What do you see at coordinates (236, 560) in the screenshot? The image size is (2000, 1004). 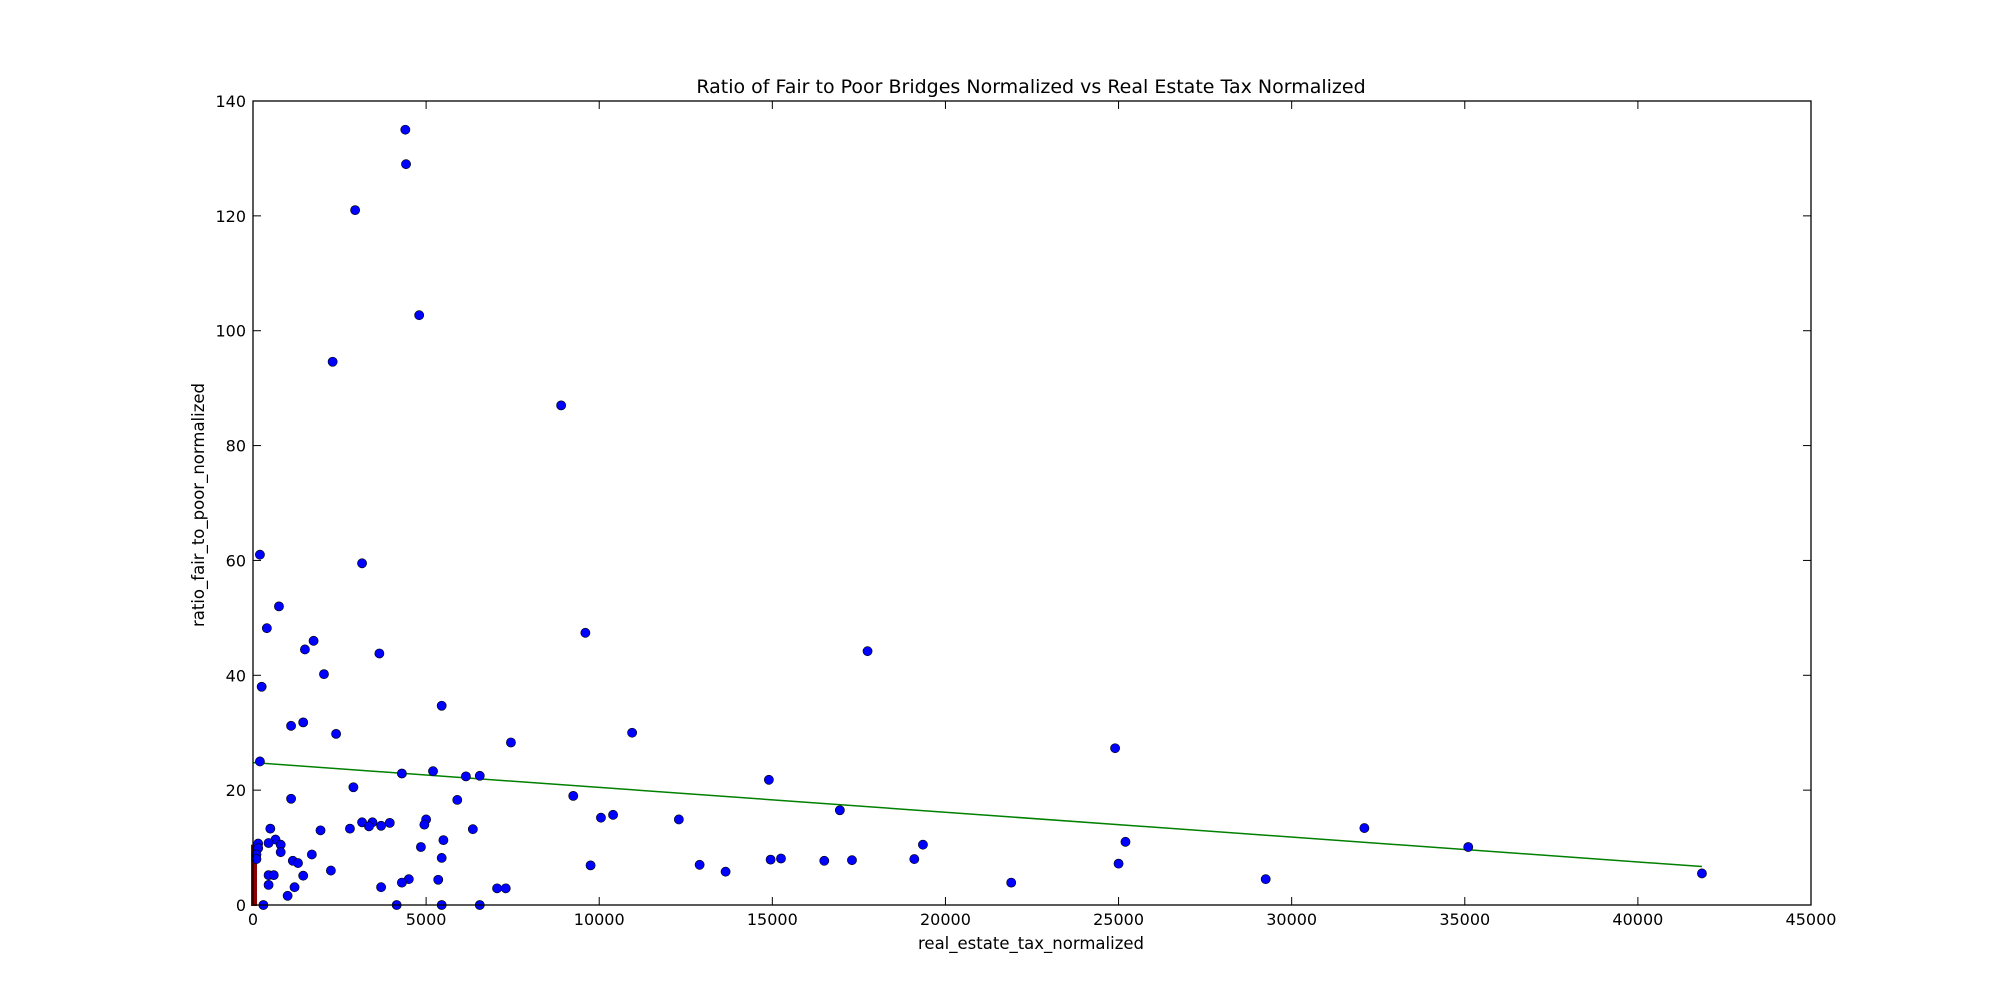 I see `y-tick-label: 60` at bounding box center [236, 560].